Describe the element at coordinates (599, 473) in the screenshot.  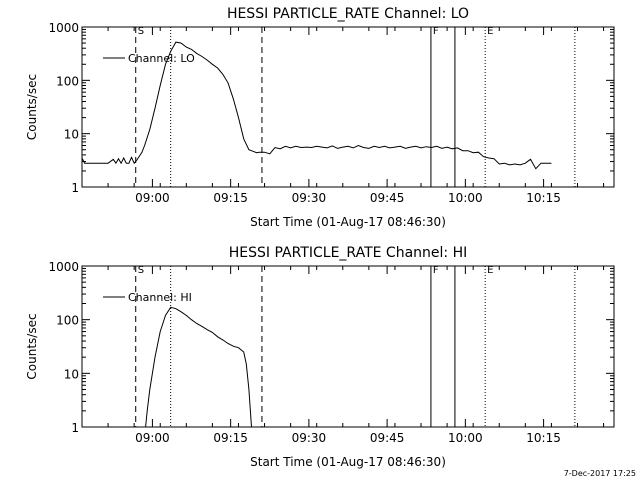
I see `generation-timestamp: 7-Dec-2017 17:25` at that location.